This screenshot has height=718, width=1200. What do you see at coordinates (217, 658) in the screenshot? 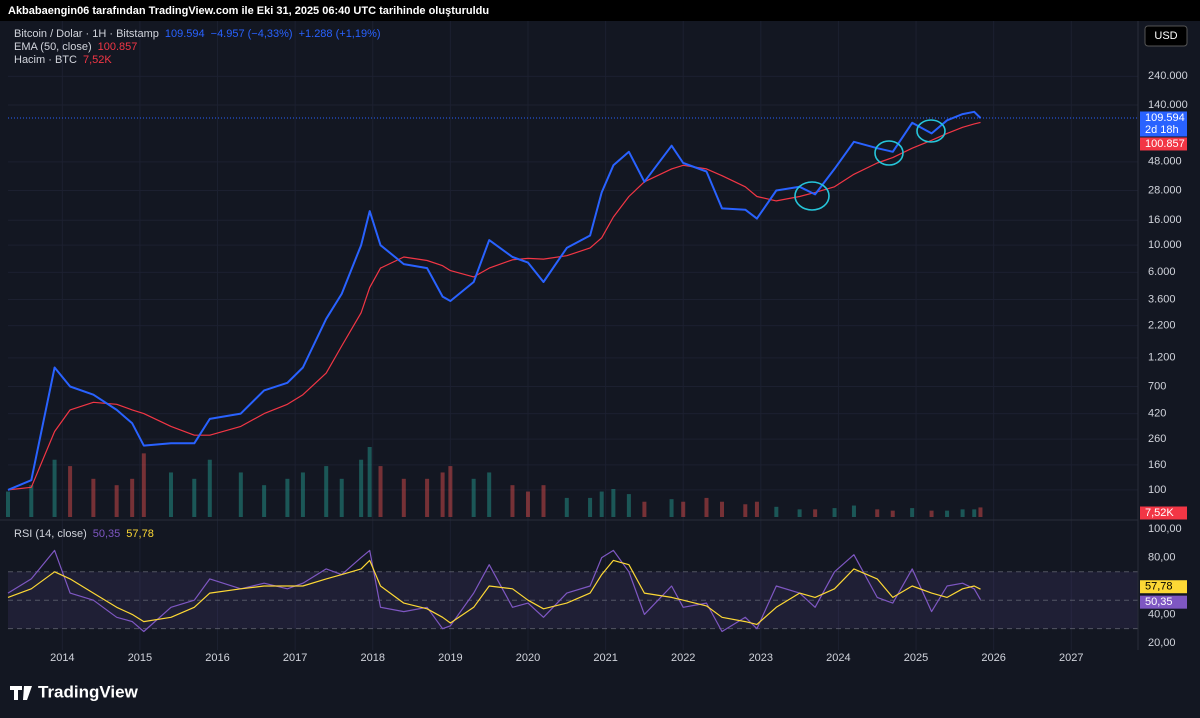
I see `x-tick-label: 2016` at bounding box center [217, 658].